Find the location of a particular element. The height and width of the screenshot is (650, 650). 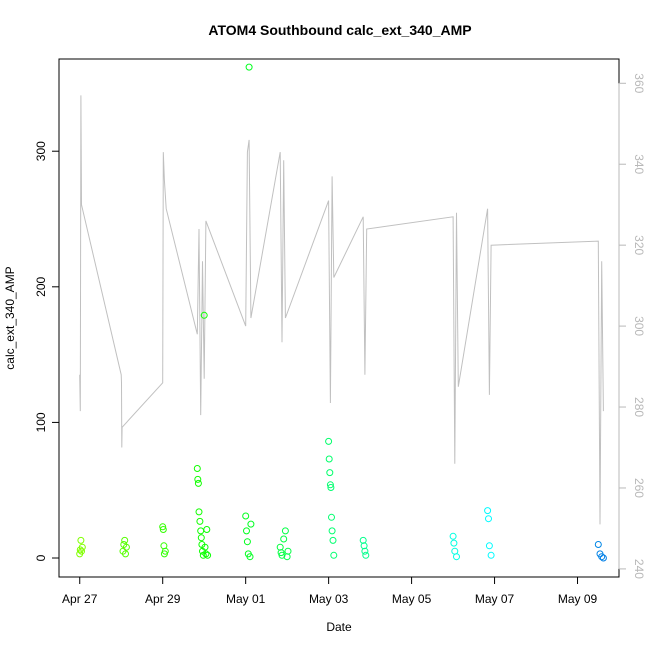

right-axis: 240 260 280 300 320 340 360 is located at coordinates (632, 326).